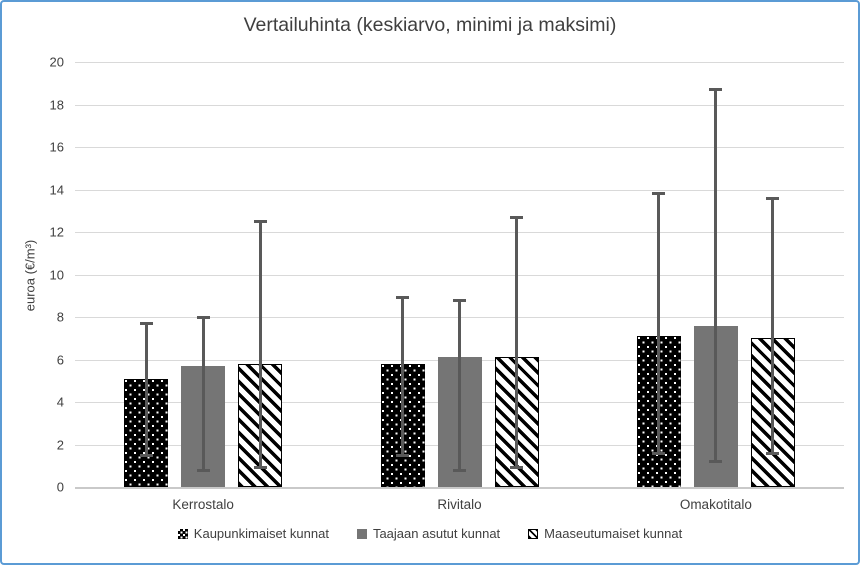  Describe the element at coordinates (56, 62) in the screenshot. I see `y-tick-label: 20` at that location.